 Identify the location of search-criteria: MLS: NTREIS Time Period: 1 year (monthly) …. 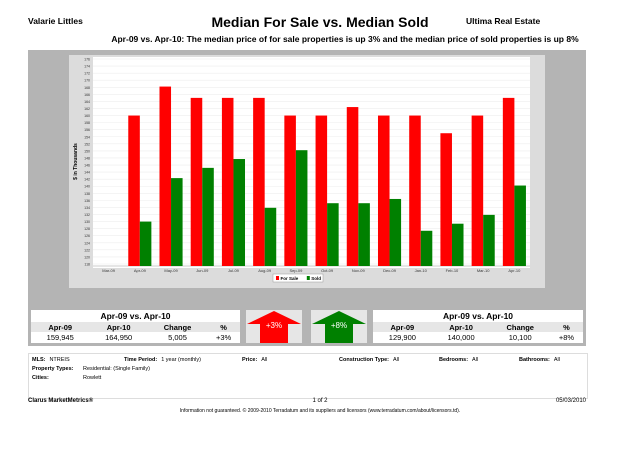
(308, 376).